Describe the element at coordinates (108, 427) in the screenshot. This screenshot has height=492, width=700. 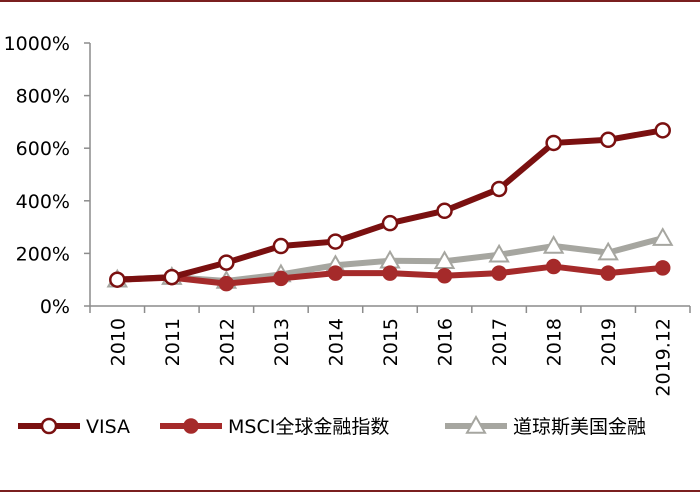
I see `legend-label: VISA` at that location.